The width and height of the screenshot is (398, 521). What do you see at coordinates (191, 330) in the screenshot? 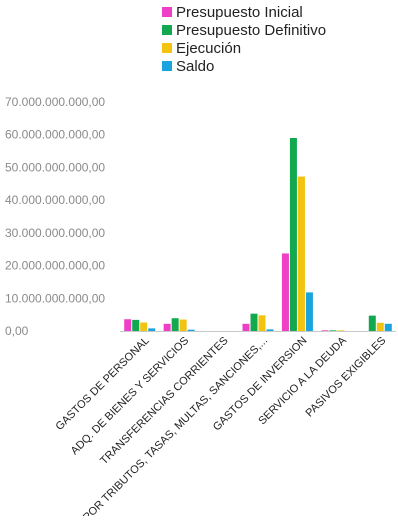
I see `bar-saldo-adq-de-bienes-y-servicios` at bounding box center [191, 330].